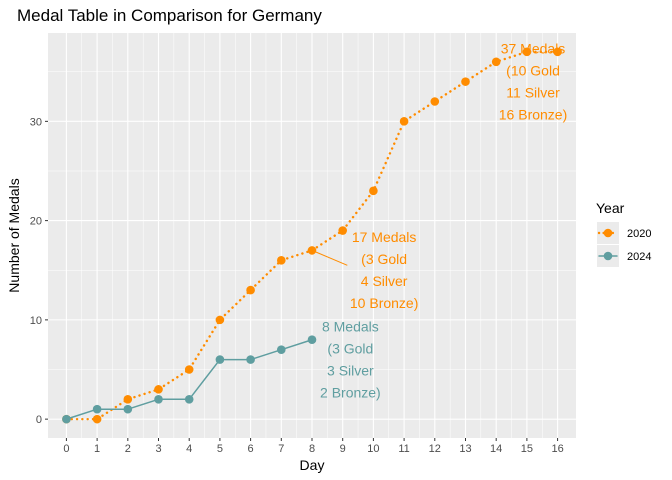 The image size is (672, 480). I want to click on x-tick-label: 10, so click(373, 449).